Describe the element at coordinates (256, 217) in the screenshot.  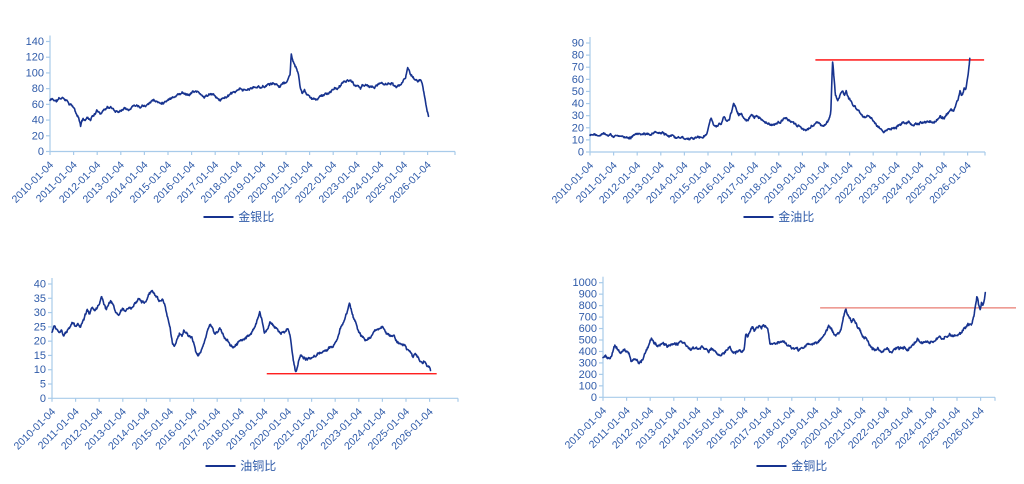
I see `legend-label: 金银比` at that location.